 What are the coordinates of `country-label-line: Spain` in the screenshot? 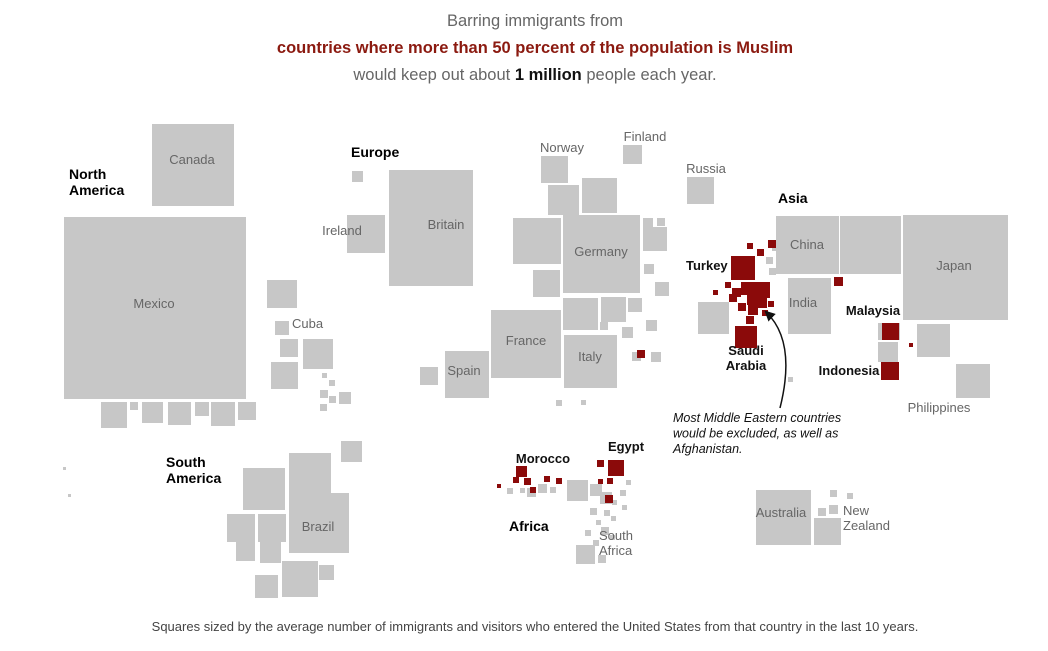 It's located at (463, 370).